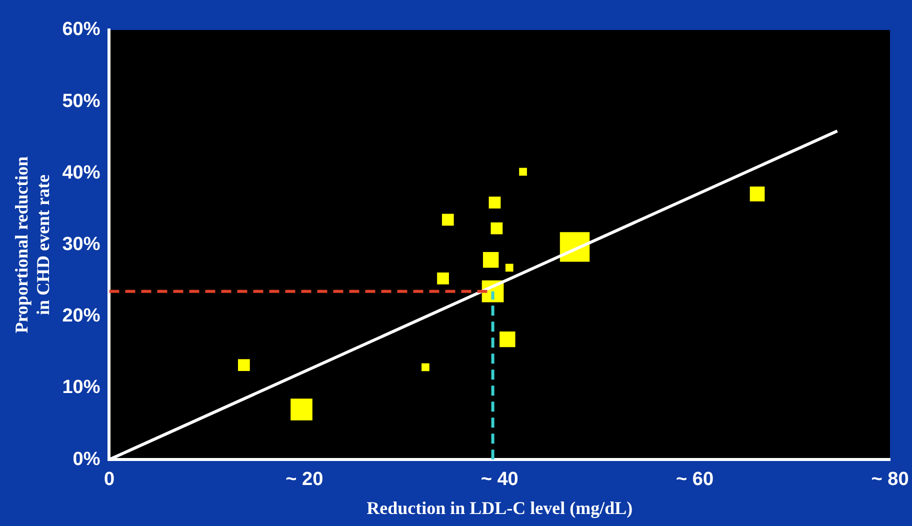 This screenshot has width=912, height=526. What do you see at coordinates (32, 245) in the screenshot?
I see `y-axis-title: Proportional reduction in CHD event rate` at bounding box center [32, 245].